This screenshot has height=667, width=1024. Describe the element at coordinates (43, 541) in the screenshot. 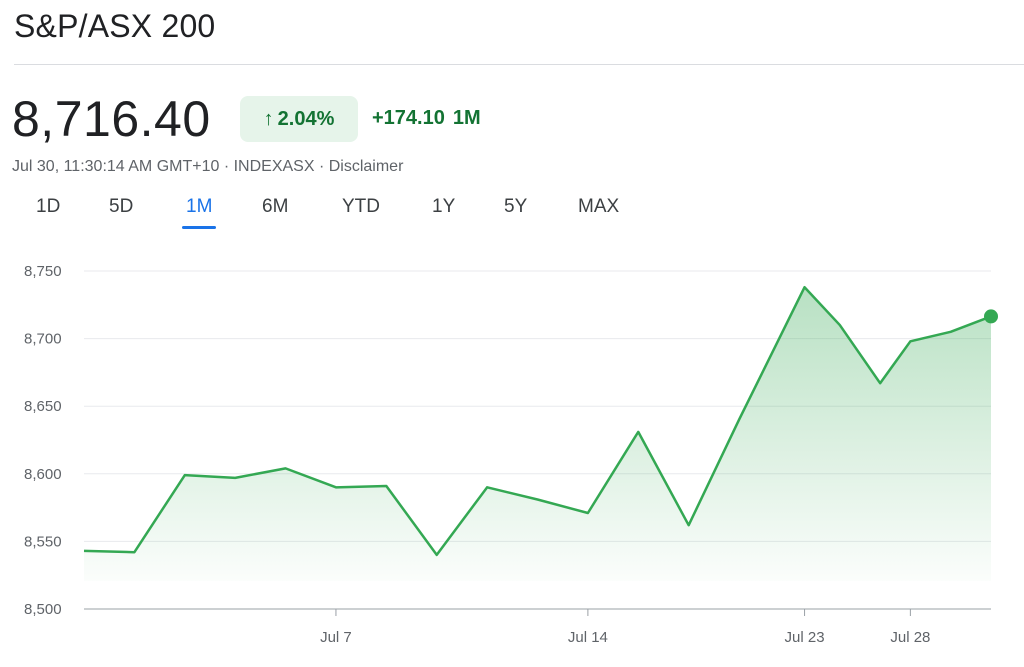

I see `y-tick-label: 8,550` at that location.